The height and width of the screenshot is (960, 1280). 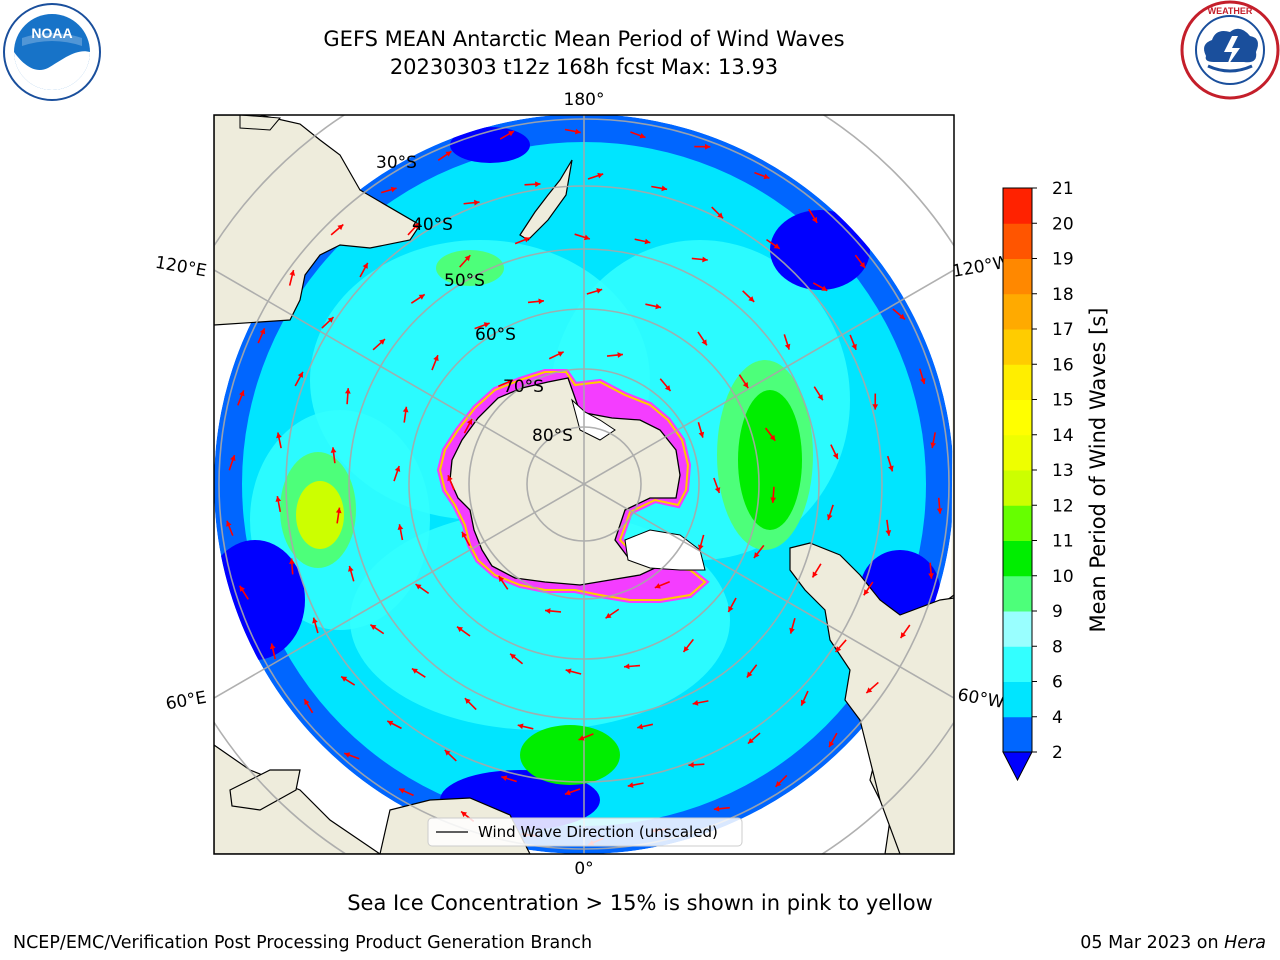 What do you see at coordinates (1057, 647) in the screenshot?
I see `colorbar-tick-label: 8` at bounding box center [1057, 647].